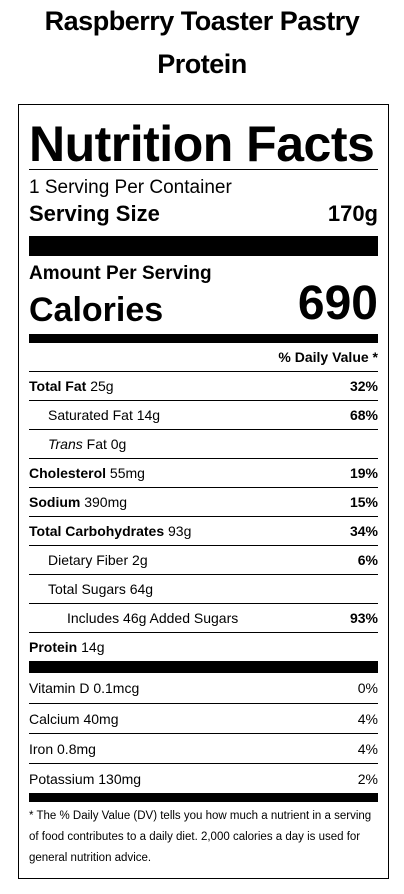  Describe the element at coordinates (41, 748) in the screenshot. I see `vitamin-name: Iron` at that location.